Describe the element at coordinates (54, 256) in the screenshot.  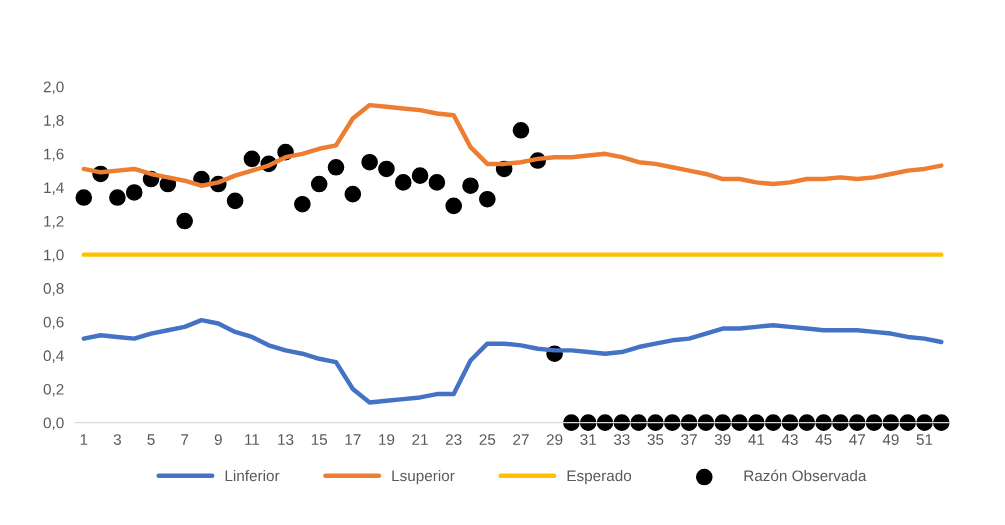
I see `y-tick-label: 1,0` at that location.